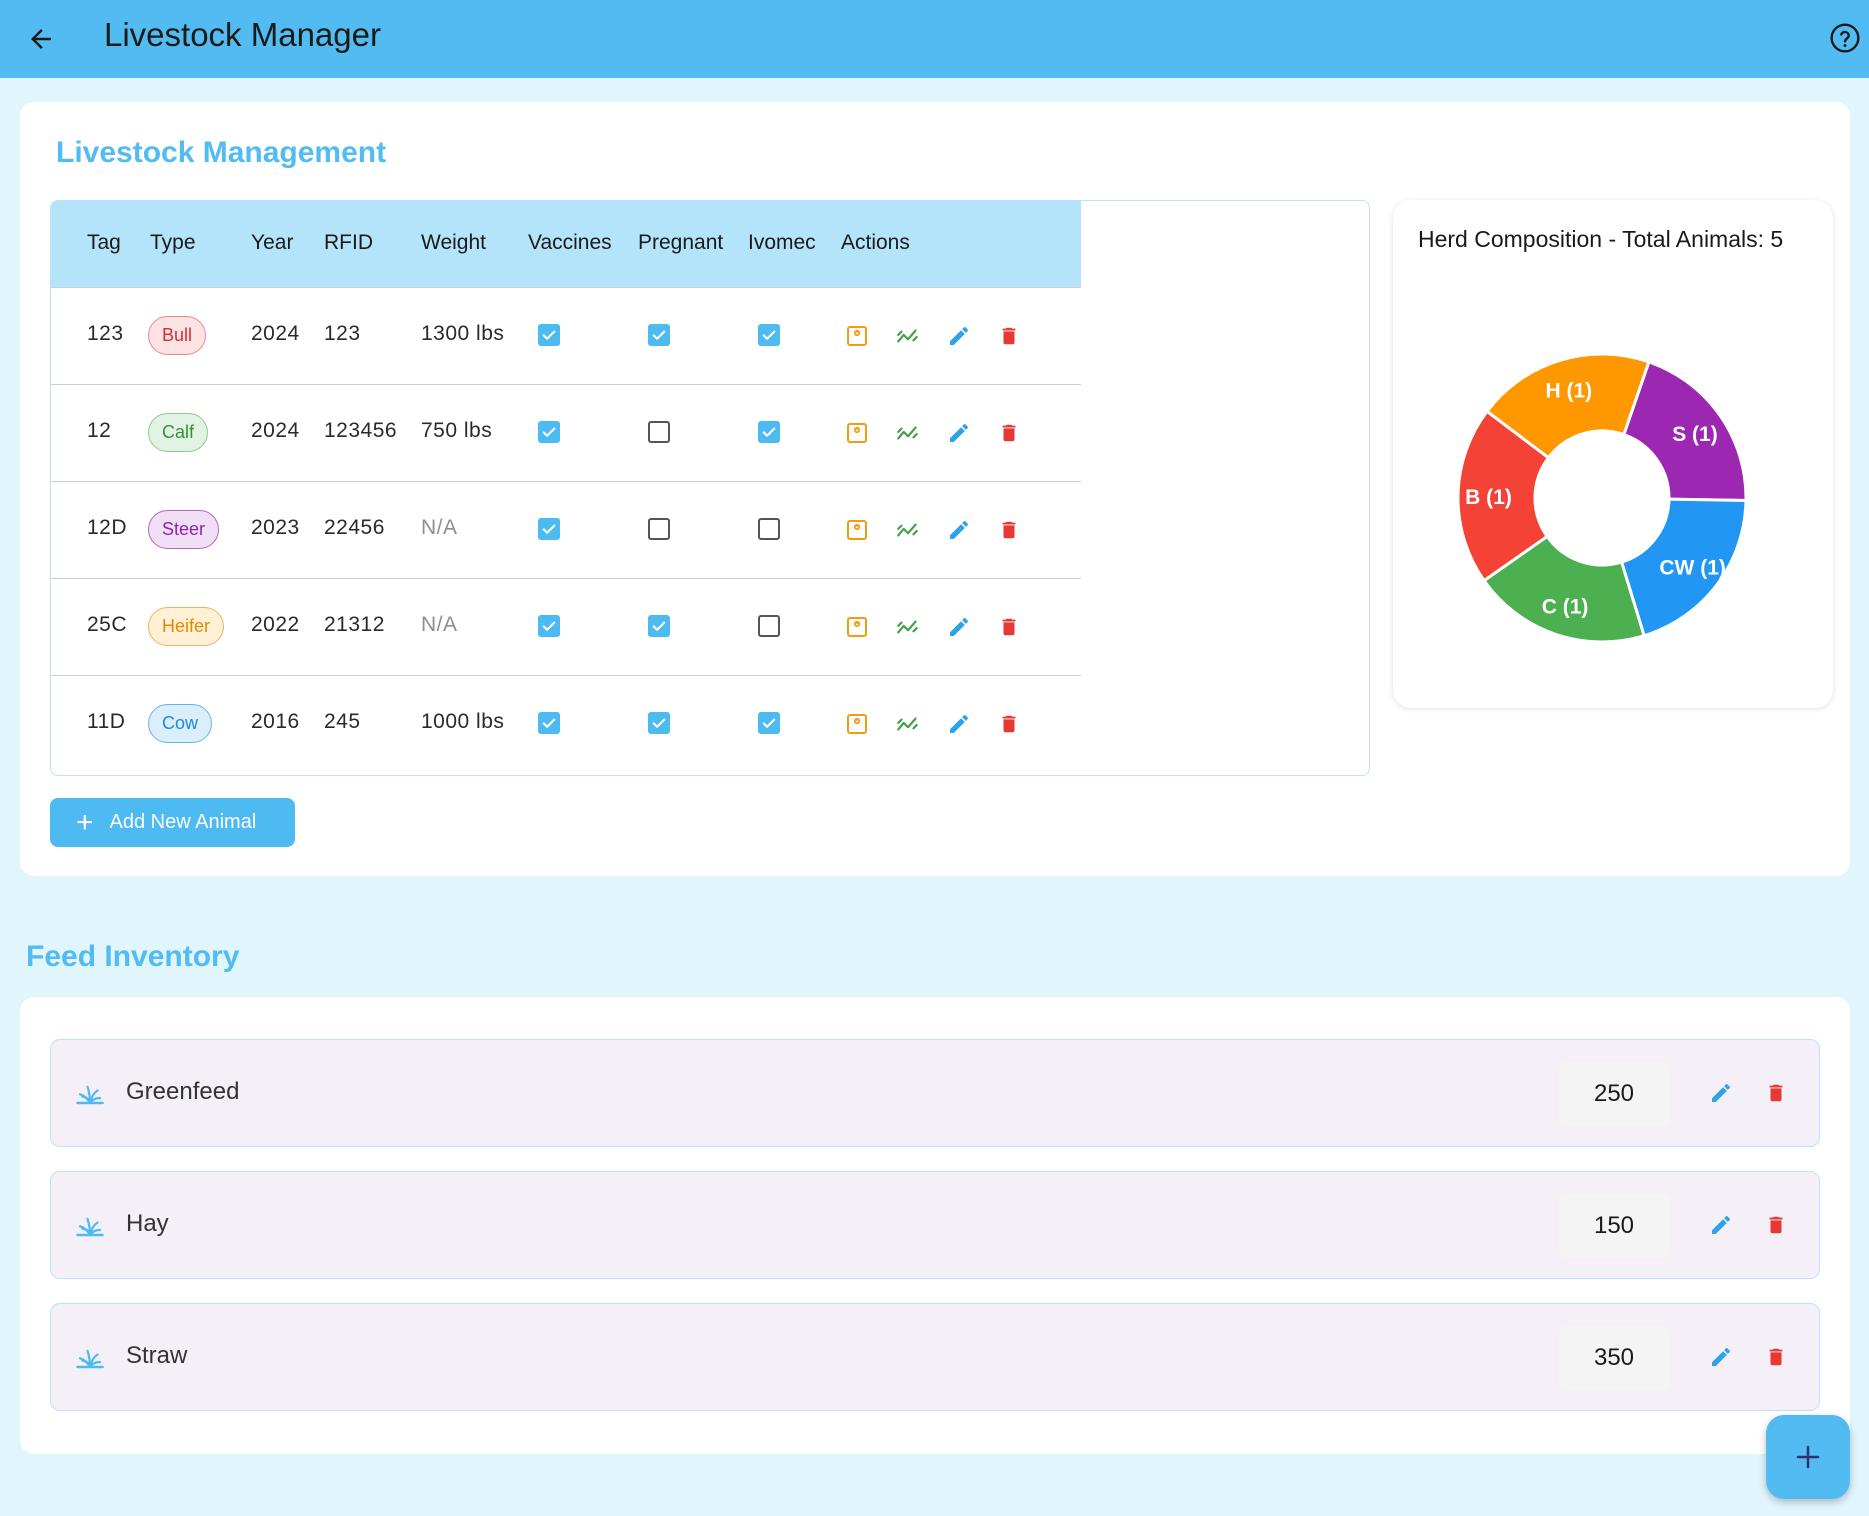 The height and width of the screenshot is (1516, 1869). Describe the element at coordinates (272, 242) in the screenshot. I see `column-header-year: Year` at that location.